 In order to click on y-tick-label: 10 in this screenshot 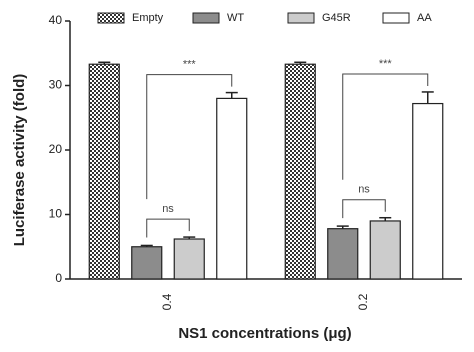, I will do `click(56, 214)`.